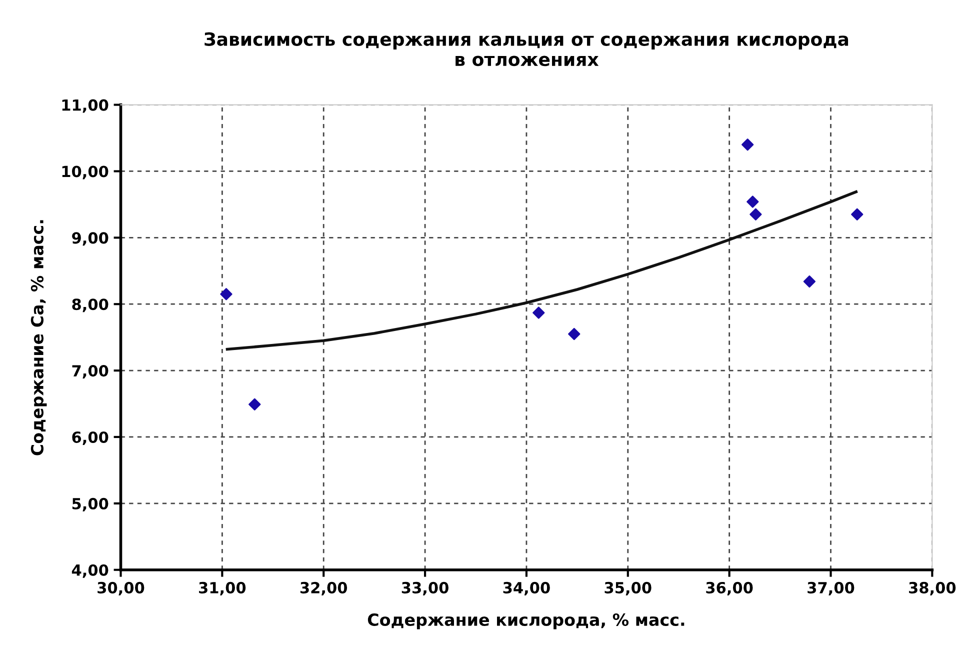 The image size is (966, 655). Describe the element at coordinates (425, 589) in the screenshot. I see `x-tick-label: 33,00` at that location.